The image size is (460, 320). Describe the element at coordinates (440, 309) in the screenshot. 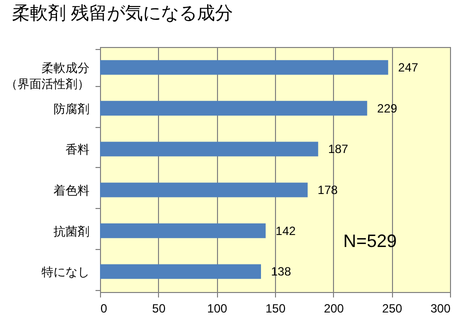

I see `x-tick-label: 300` at that location.